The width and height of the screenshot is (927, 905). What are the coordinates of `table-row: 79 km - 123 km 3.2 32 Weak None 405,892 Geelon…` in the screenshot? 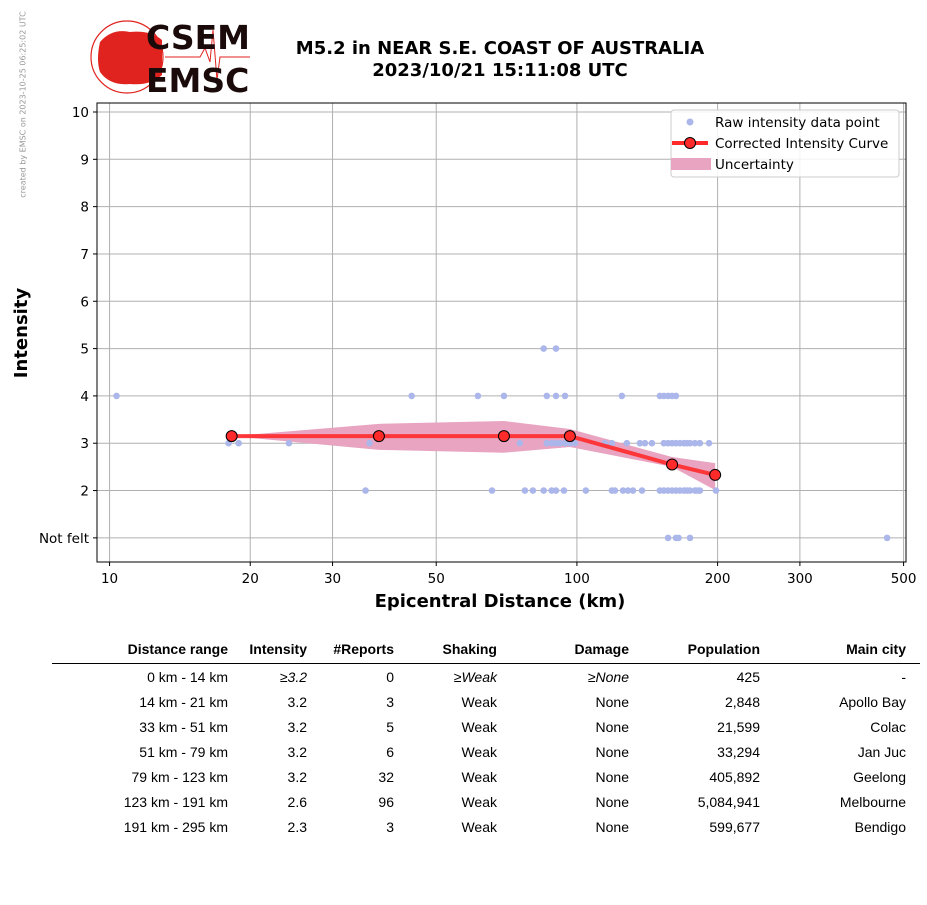 It's located at (486, 776).